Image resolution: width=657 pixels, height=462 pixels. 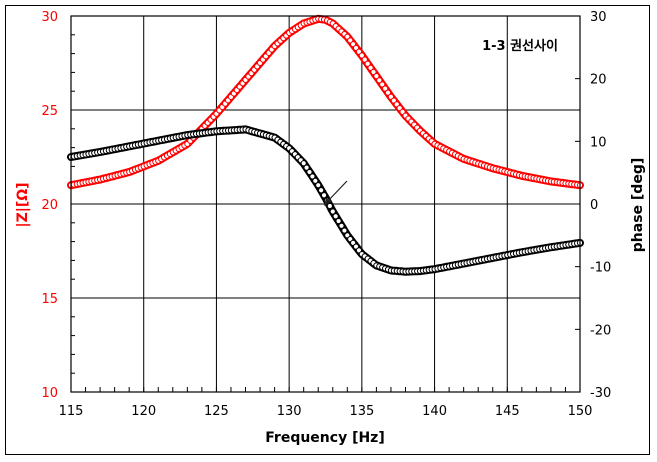 I want to click on svg-text: 145, so click(x=507, y=411).